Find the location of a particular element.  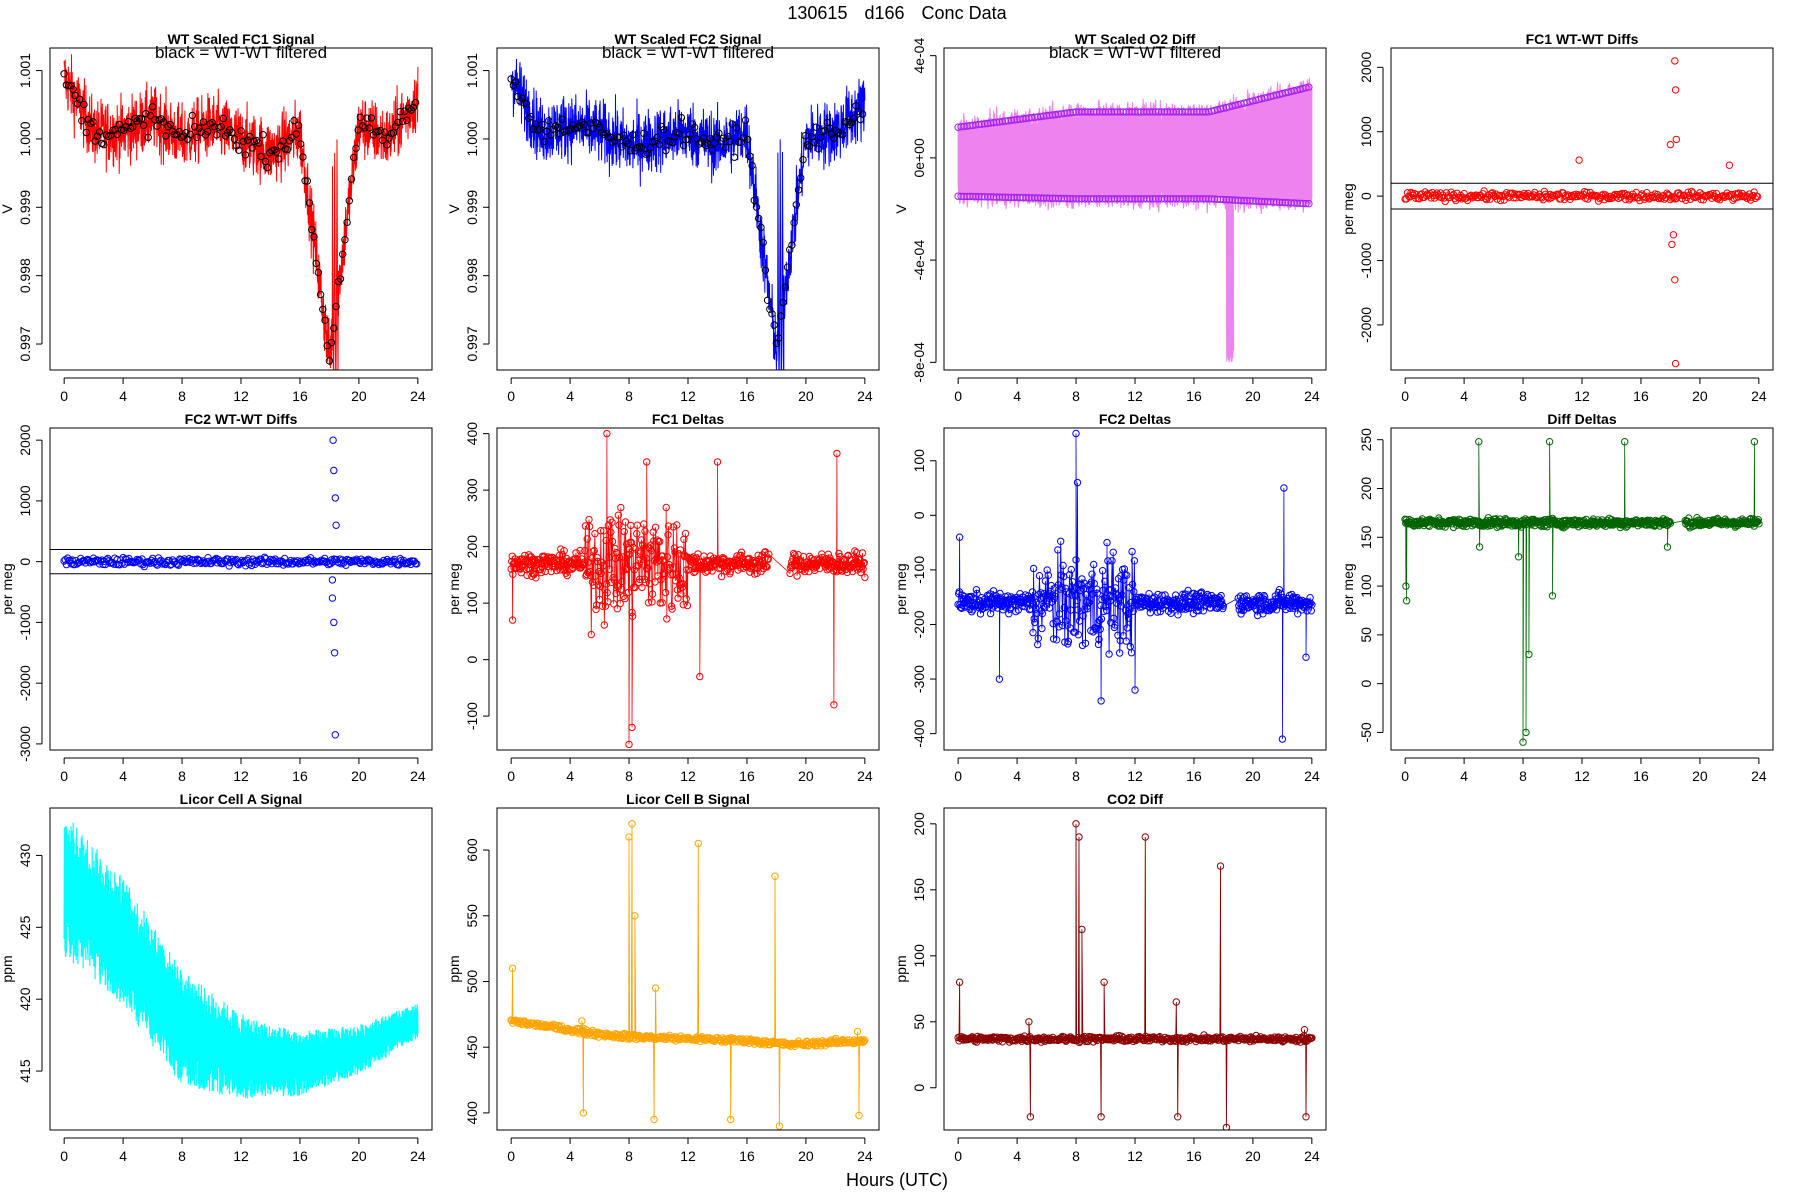

x-tick-label: 24 is located at coordinates (418, 776).